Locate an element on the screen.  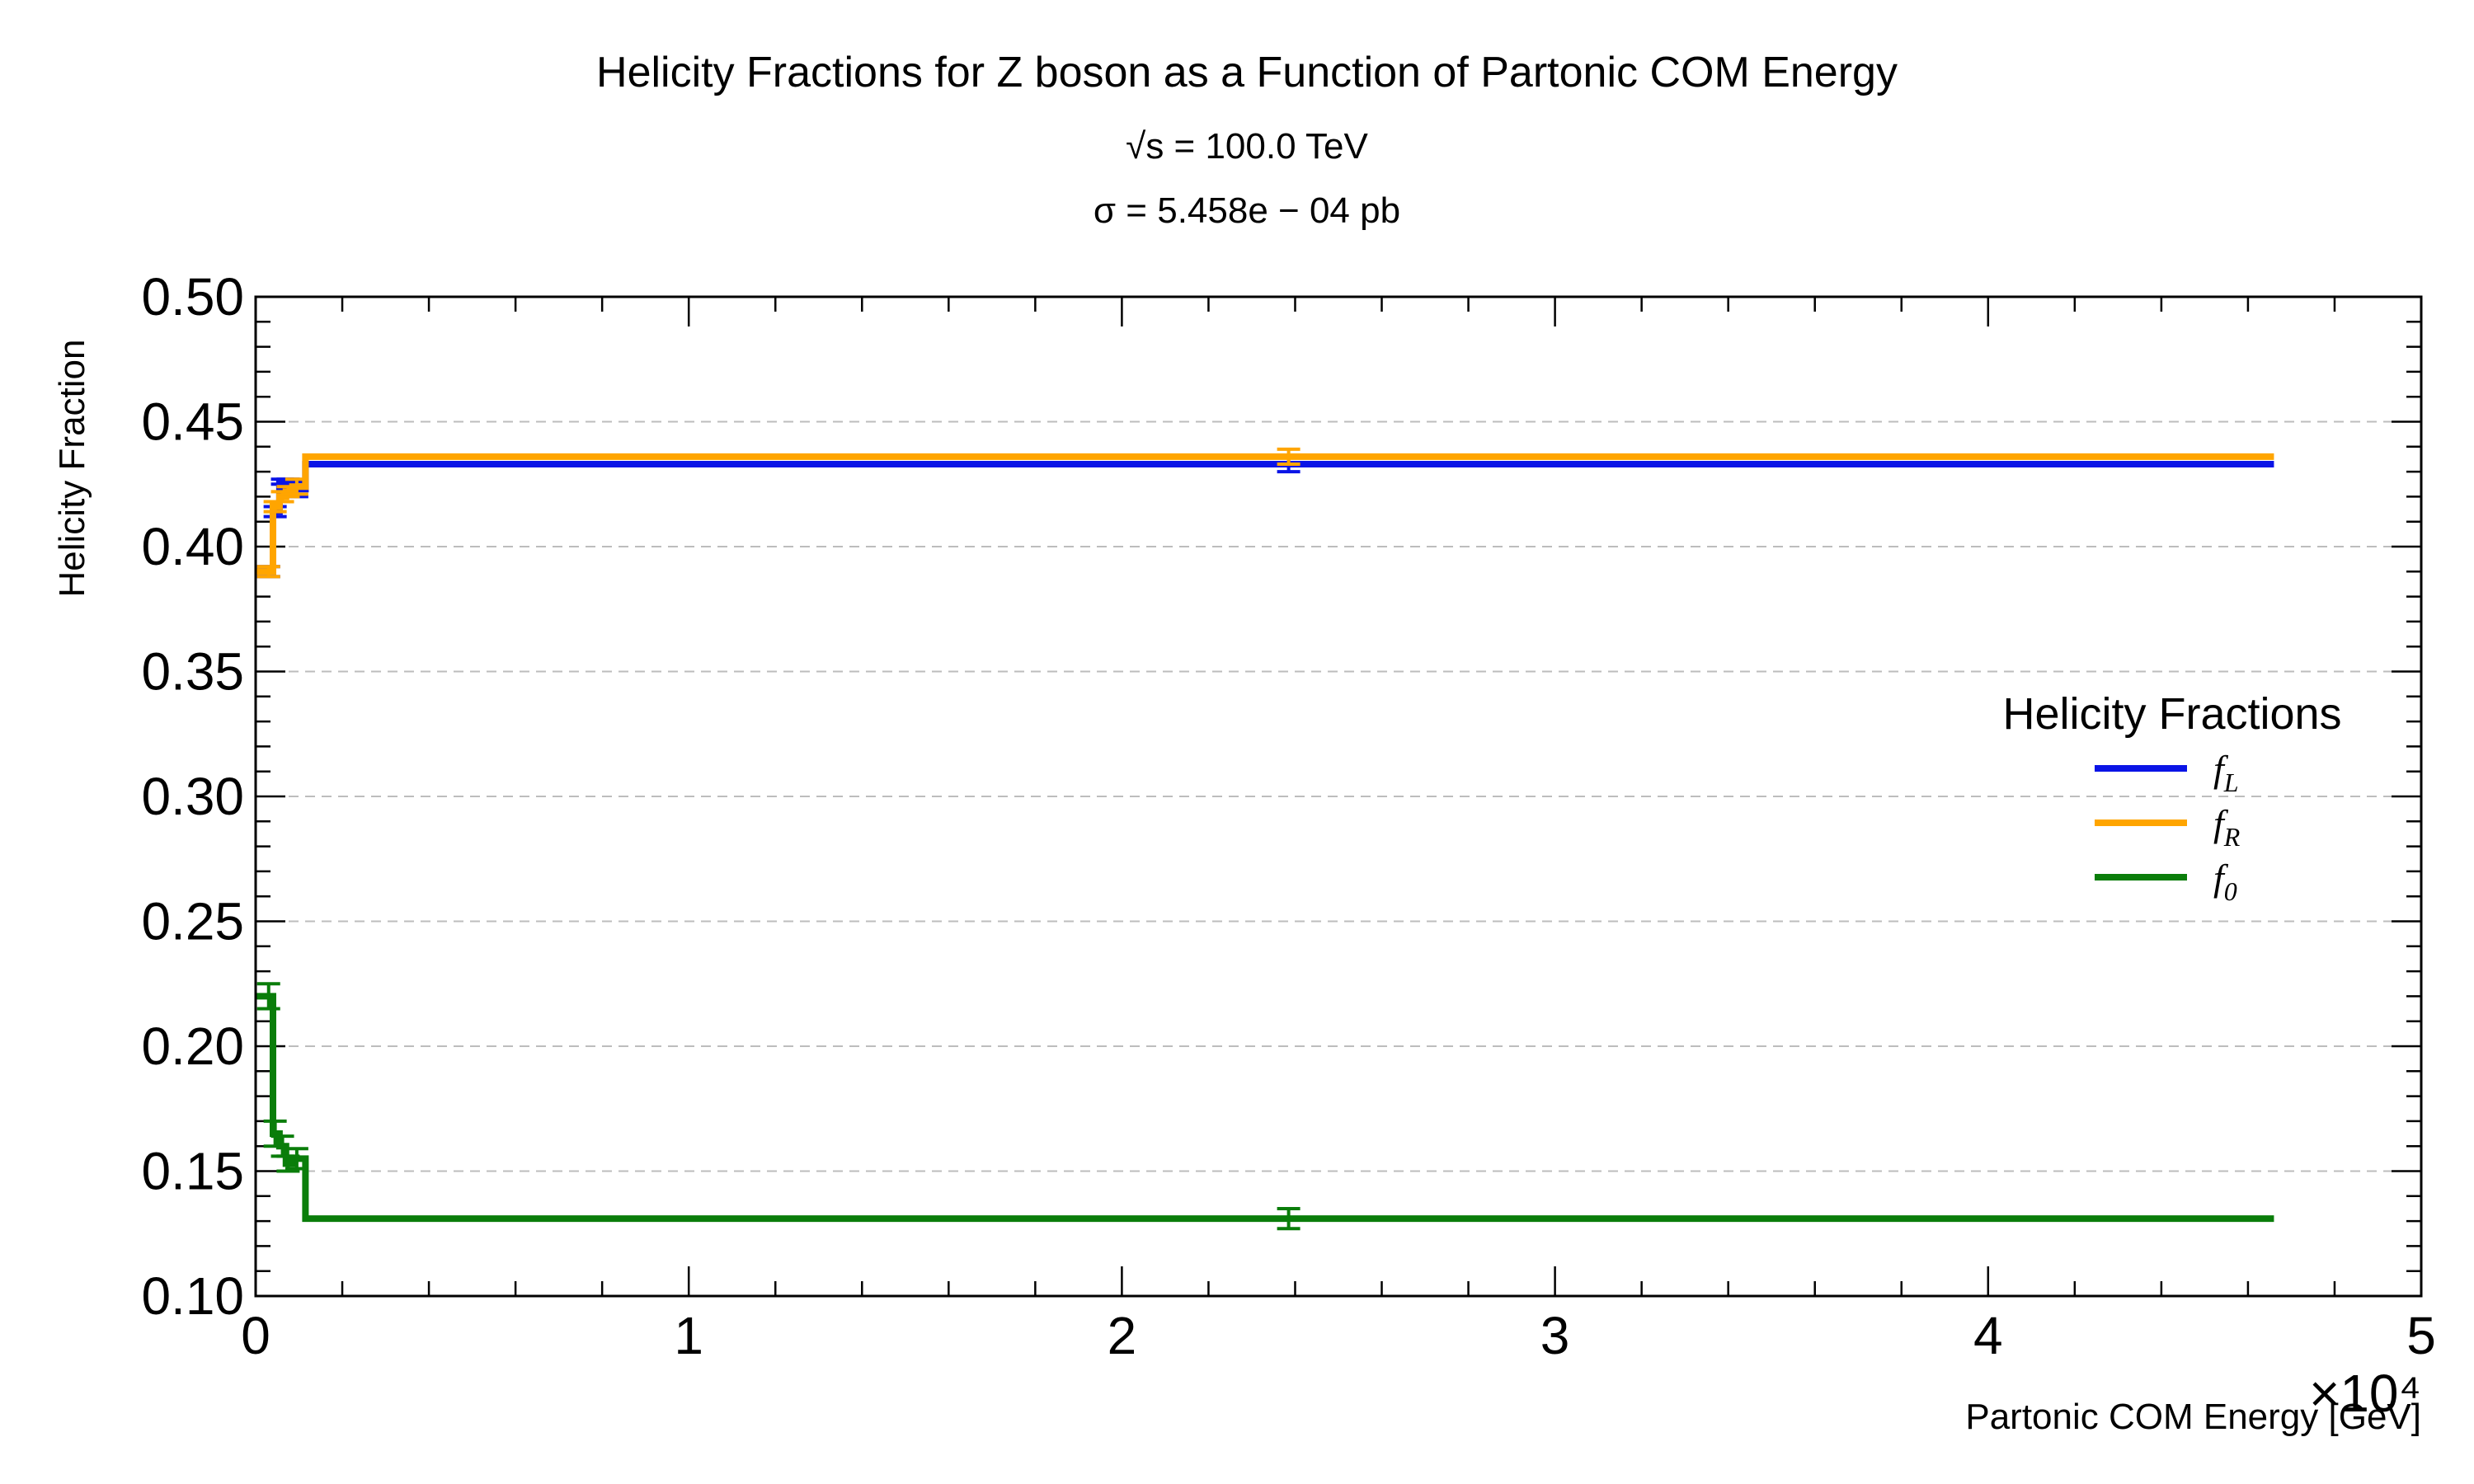
series-f-r is located at coordinates (1265, 513).